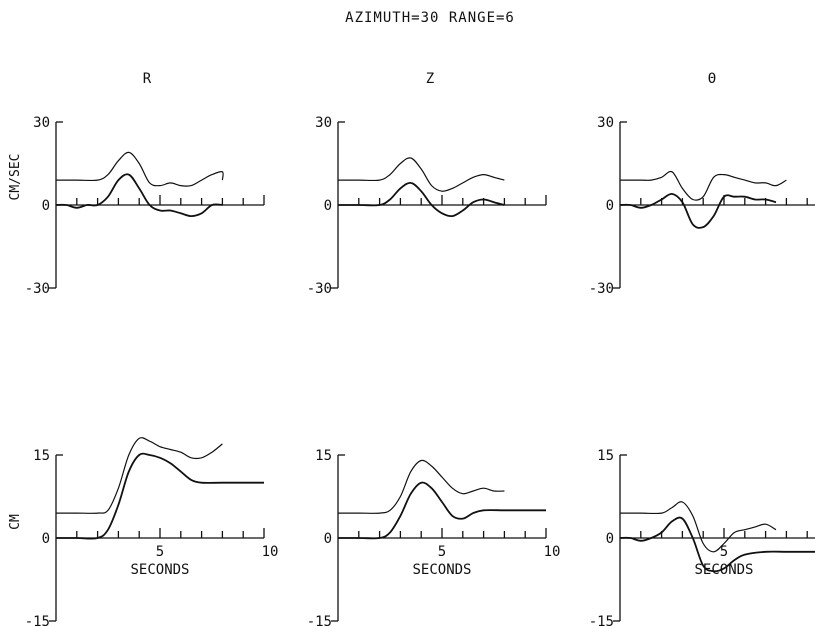 Image resolution: width=815 pixels, height=626 pixels. I want to click on figure-title: AZIMUTH=30 RANGE=6, so click(430, 18).